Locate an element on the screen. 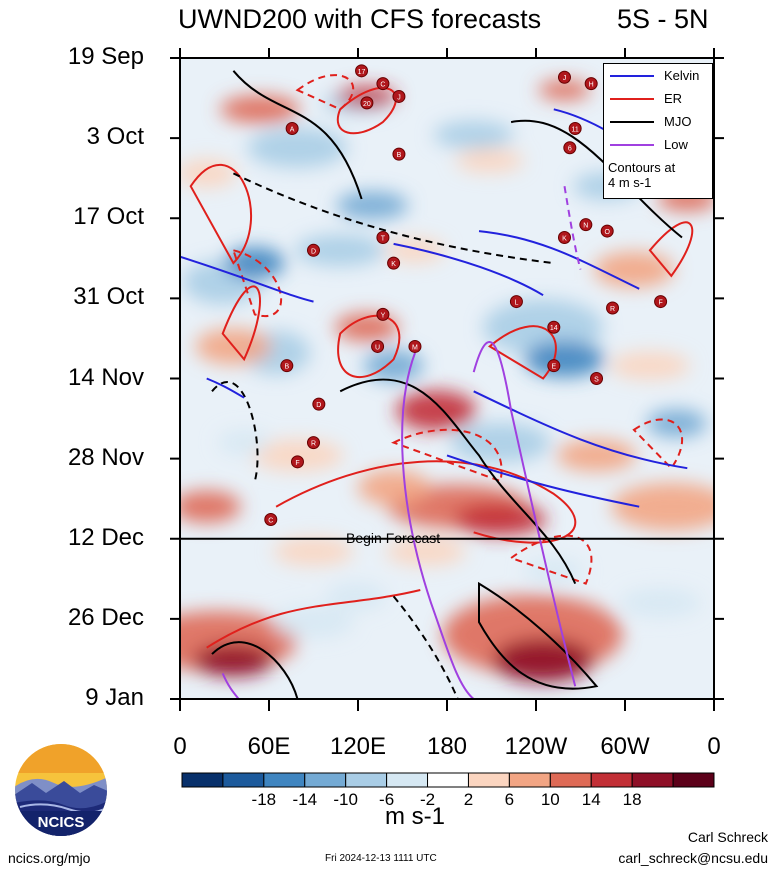 Image resolution: width=780 pixels, height=875 pixels. legend-entry-mjo: MJO is located at coordinates (658, 122).